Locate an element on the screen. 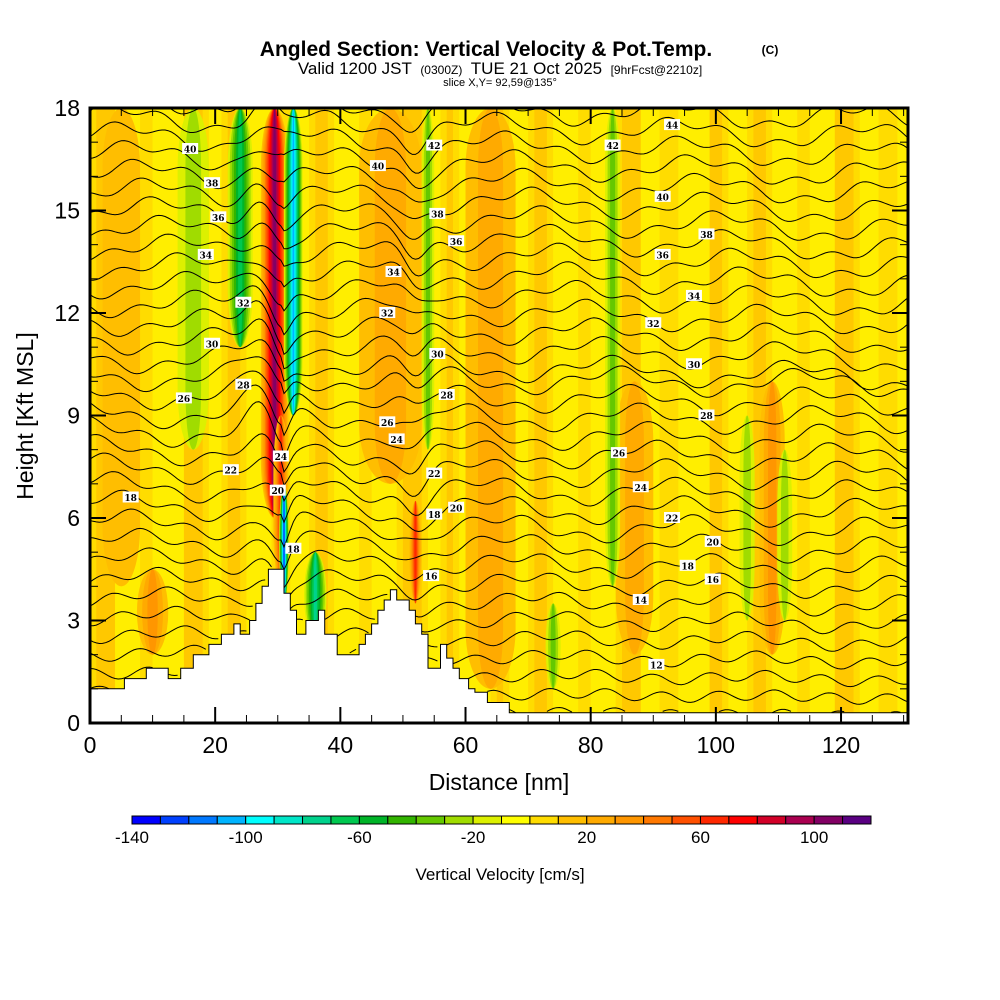  contour-label: 28 is located at coordinates (706, 415).